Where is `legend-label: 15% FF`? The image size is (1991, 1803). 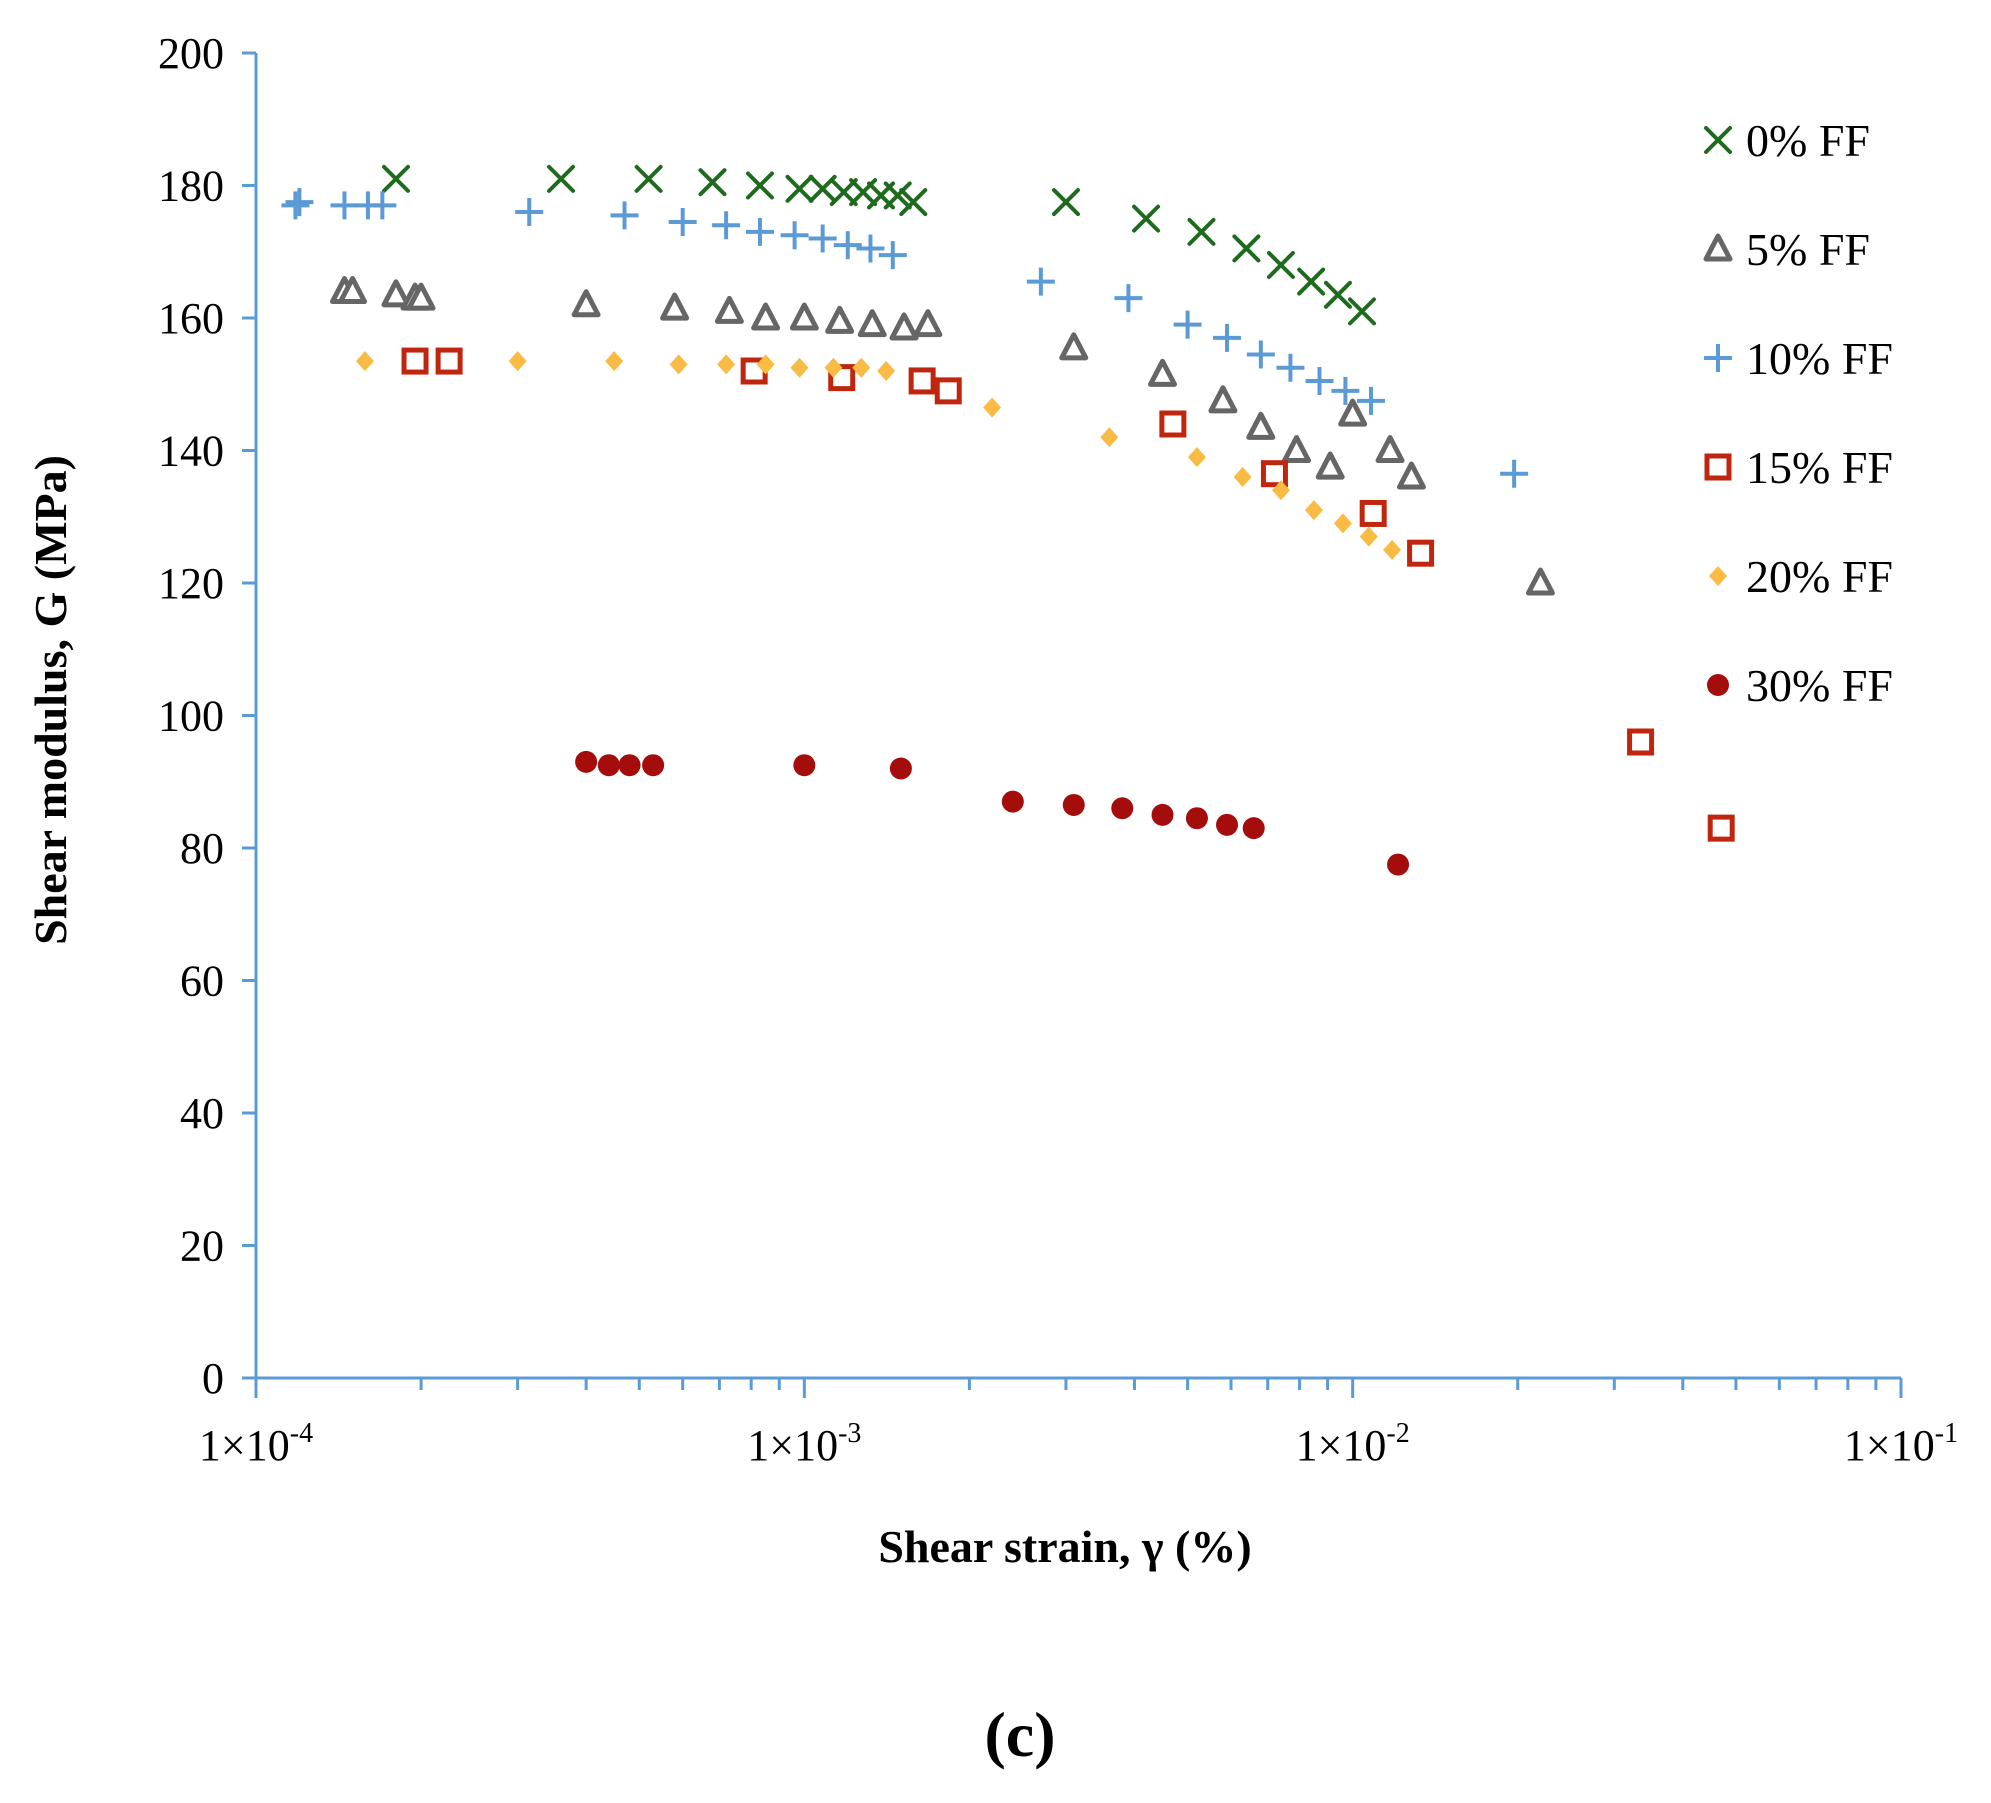
legend-label: 15% FF is located at coordinates (1819, 467).